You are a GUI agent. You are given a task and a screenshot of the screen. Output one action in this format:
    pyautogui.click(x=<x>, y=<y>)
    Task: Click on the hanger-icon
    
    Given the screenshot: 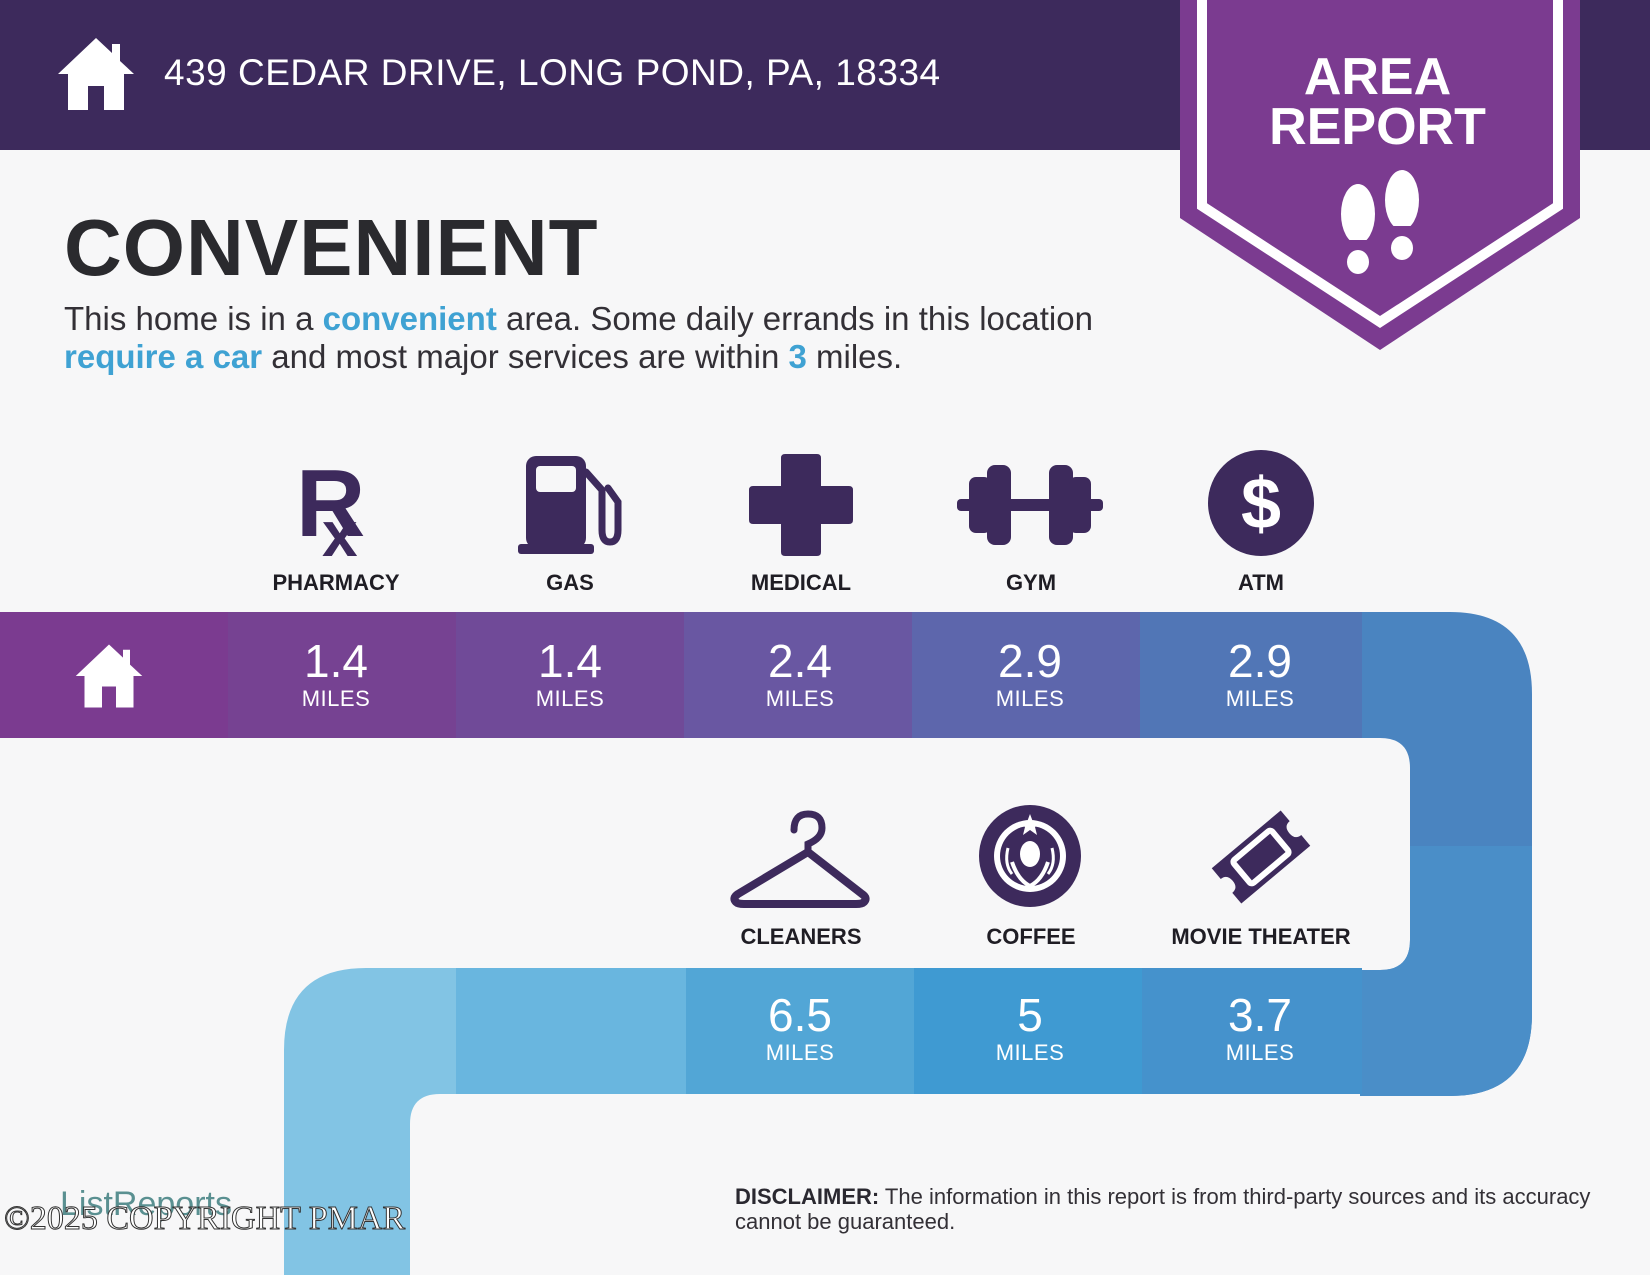 What is the action you would take?
    pyautogui.click(x=800, y=859)
    